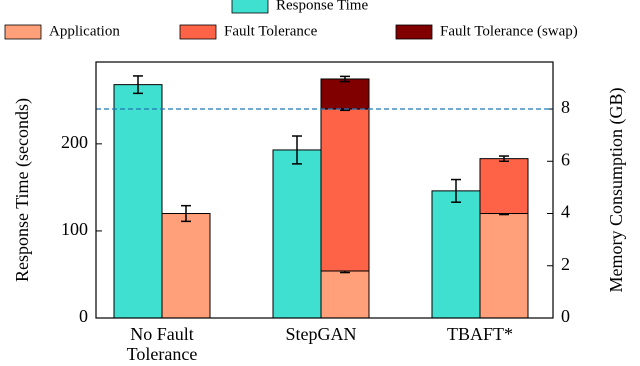  What do you see at coordinates (565, 316) in the screenshot?
I see `y2-tick-label: 0` at bounding box center [565, 316].